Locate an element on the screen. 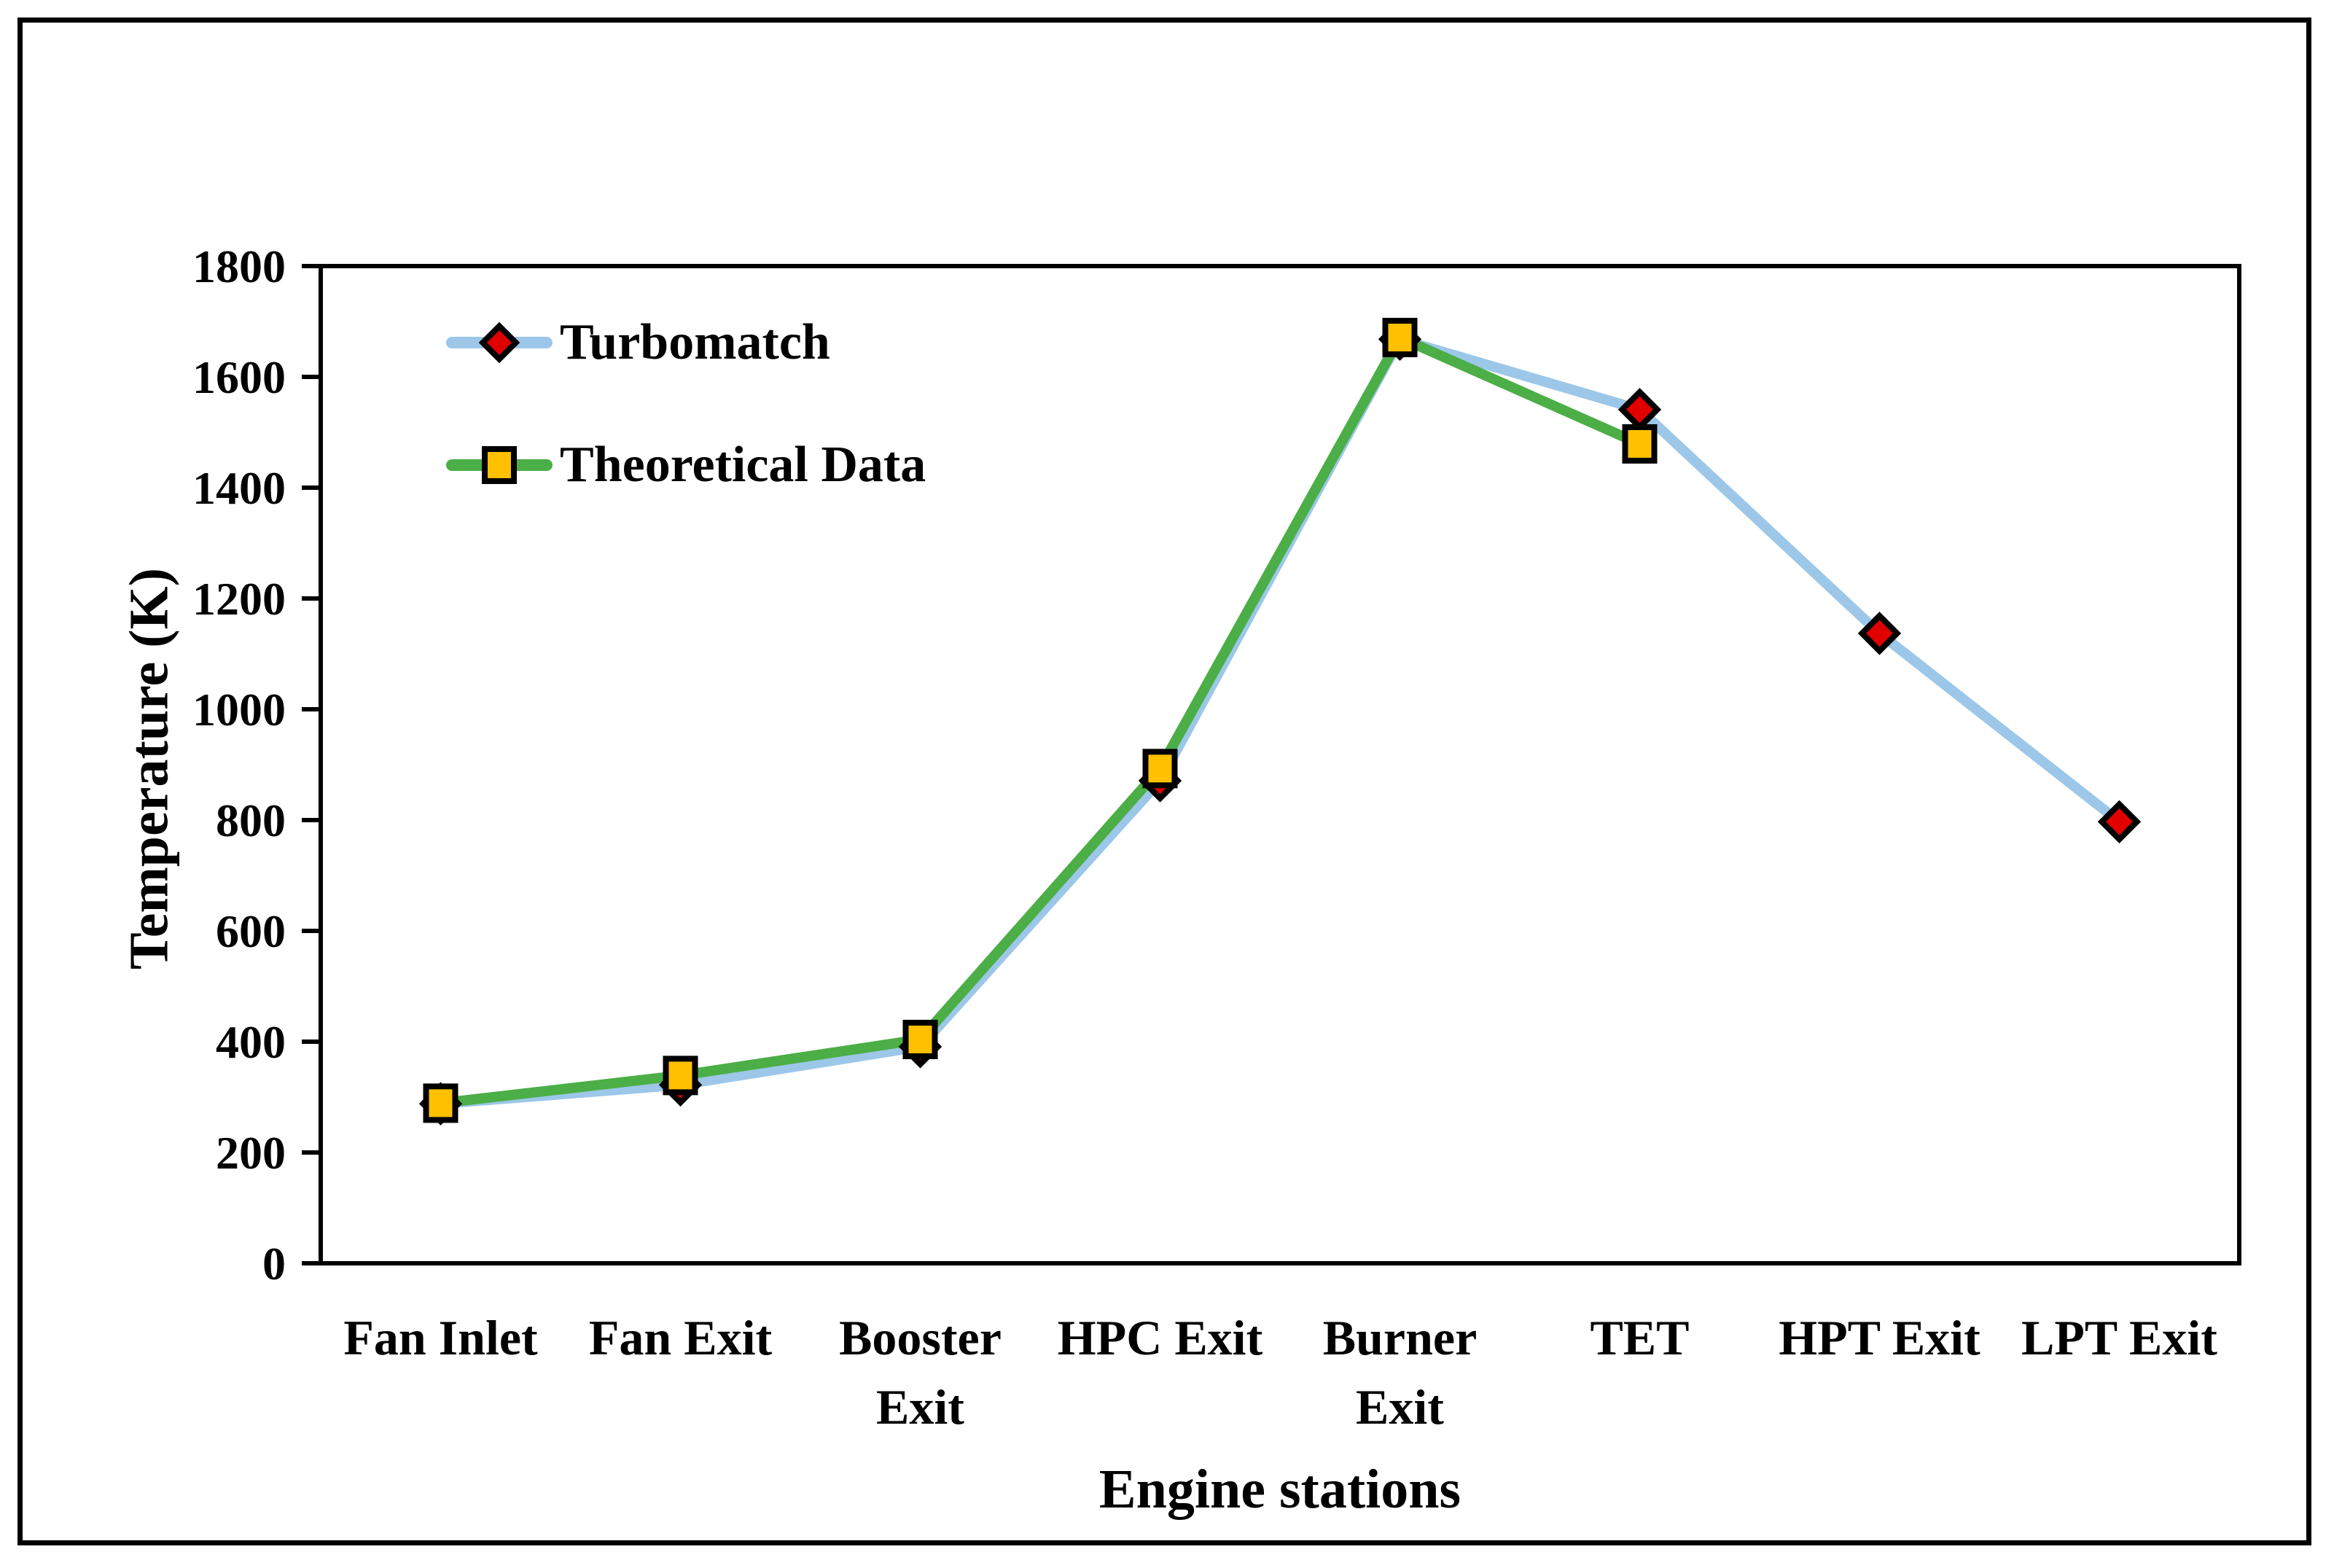  x-category-label: HPT Exit is located at coordinates (1879, 1338).